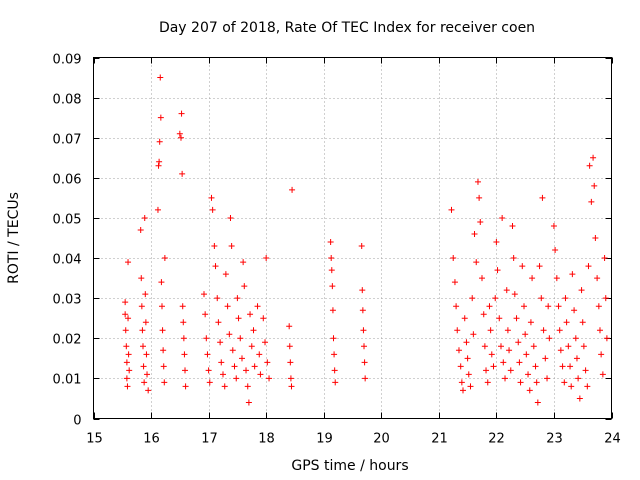 The image size is (640, 480). What do you see at coordinates (324, 439) in the screenshot?
I see `x-tick-label: 19` at bounding box center [324, 439].